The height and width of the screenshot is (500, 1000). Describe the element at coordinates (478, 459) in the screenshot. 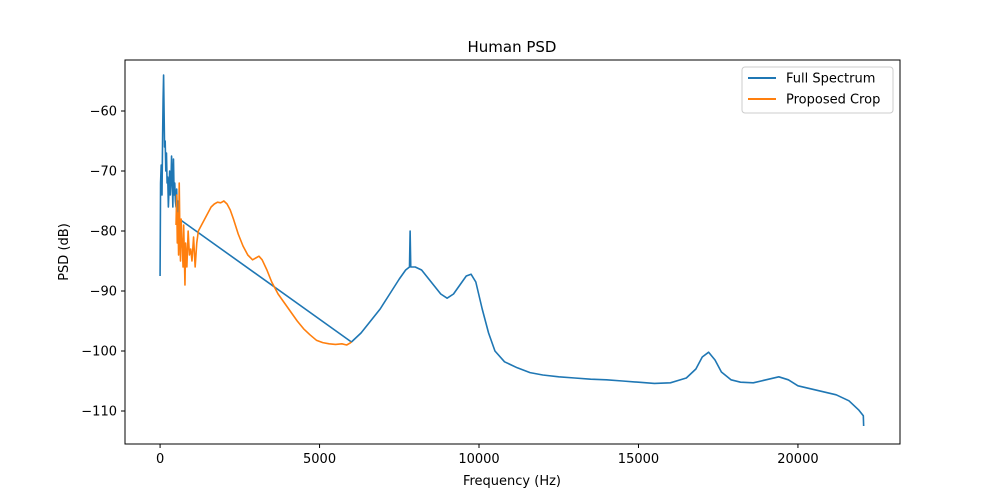

I see `x-tick-label: 10000` at that location.